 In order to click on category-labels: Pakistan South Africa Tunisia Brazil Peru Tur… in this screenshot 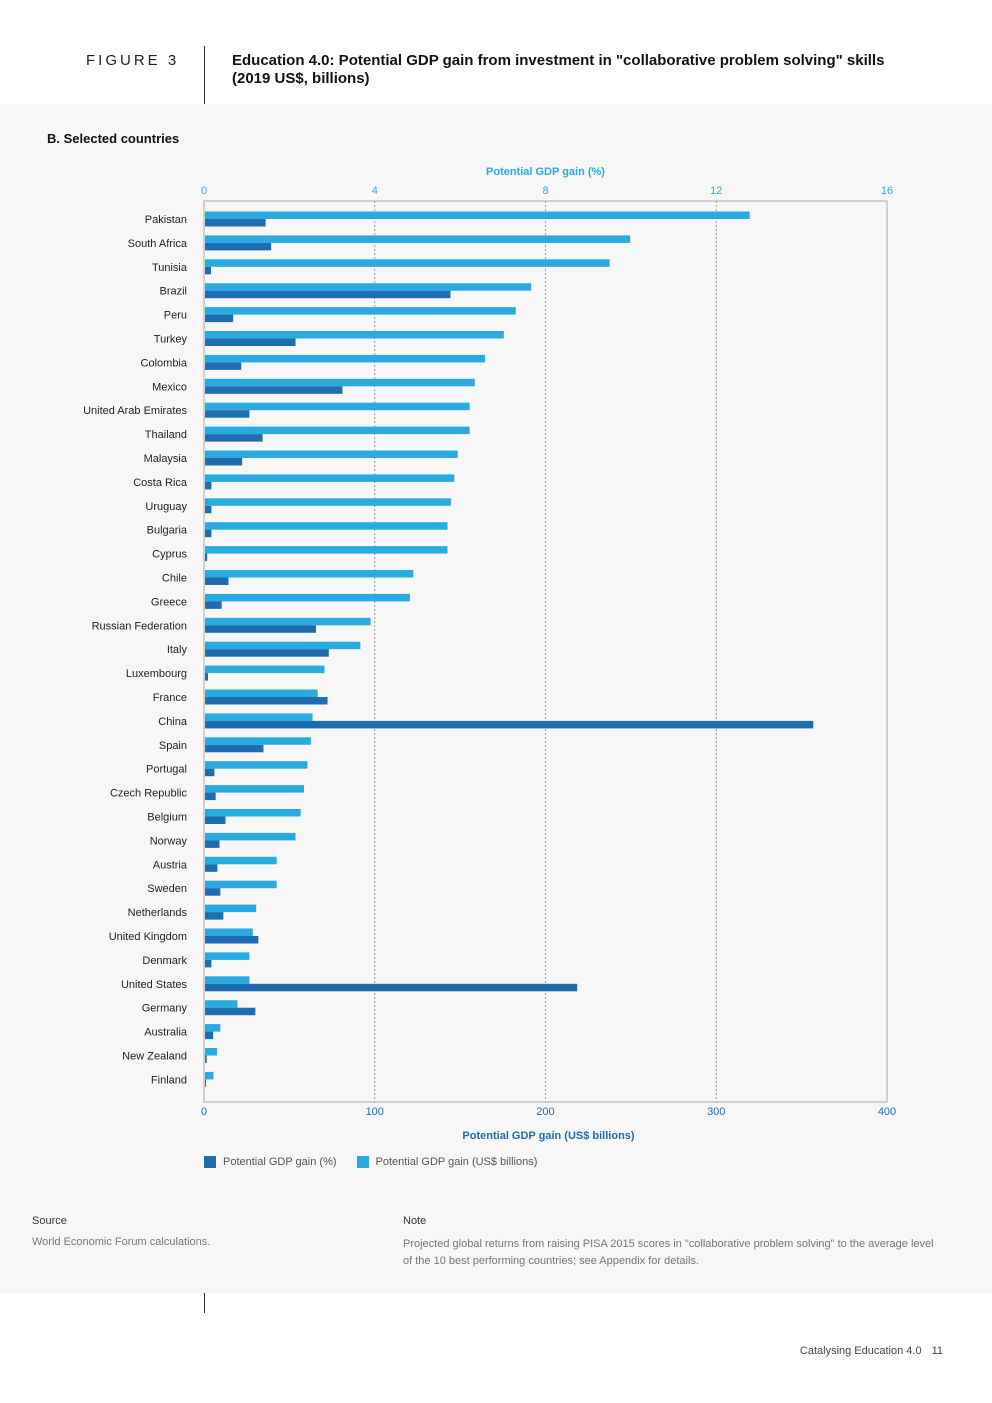, I will do `click(135, 650)`.